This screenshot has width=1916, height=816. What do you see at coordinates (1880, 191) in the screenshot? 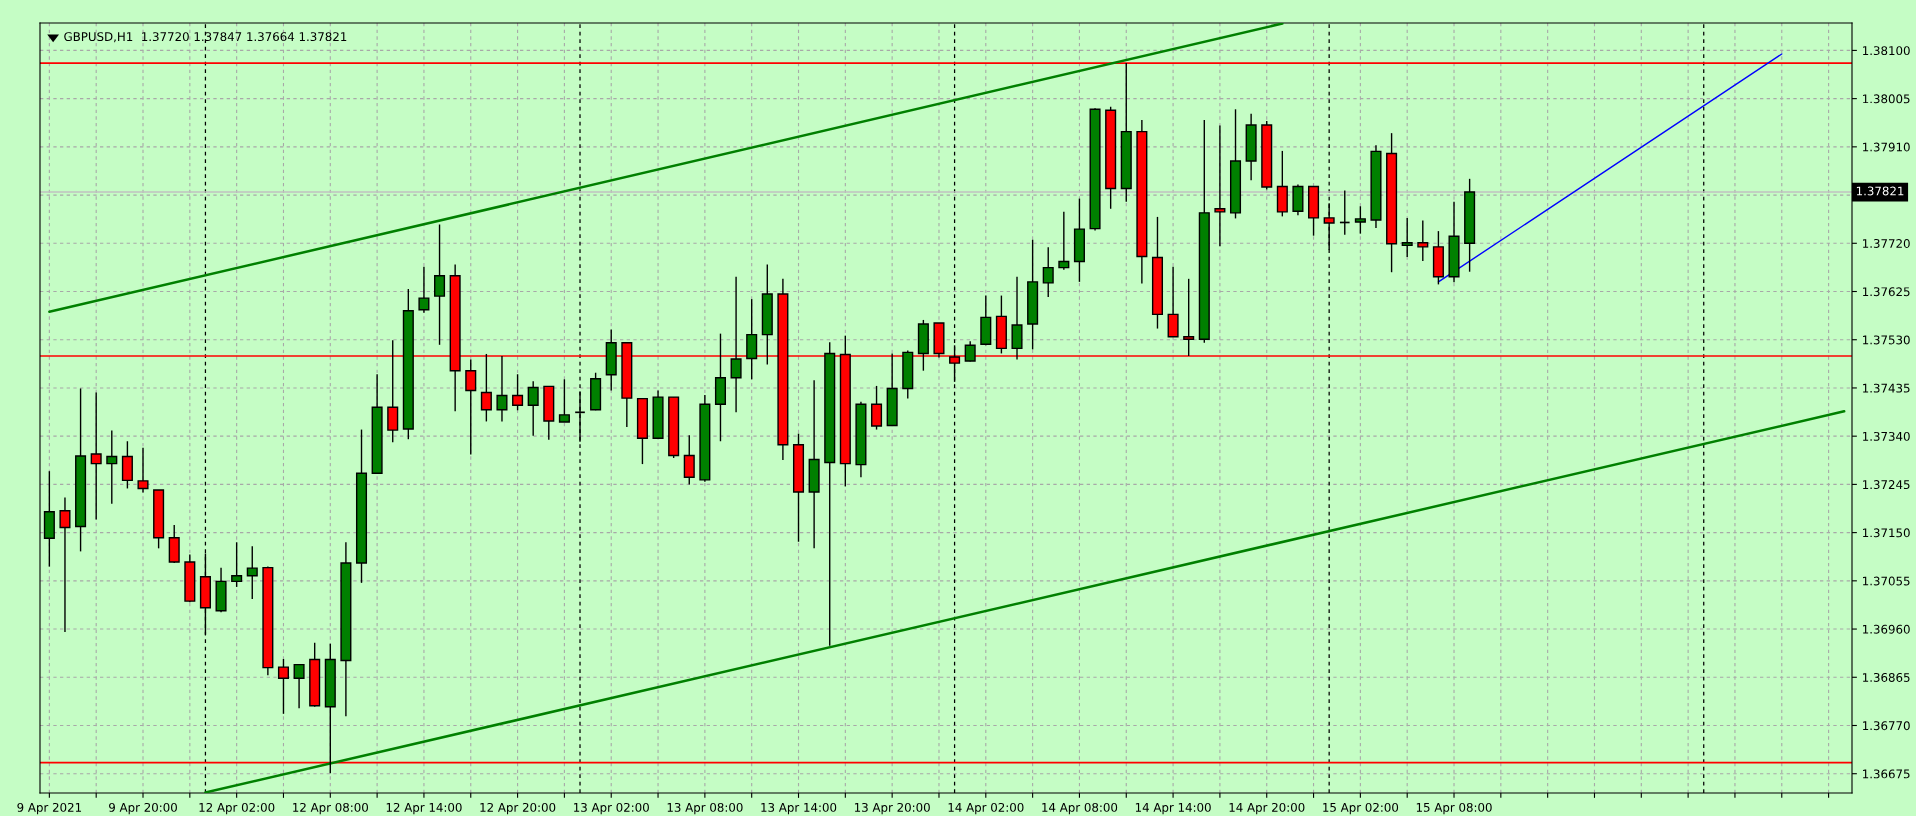
I see `ref-line-label: 1.37821` at bounding box center [1880, 191].